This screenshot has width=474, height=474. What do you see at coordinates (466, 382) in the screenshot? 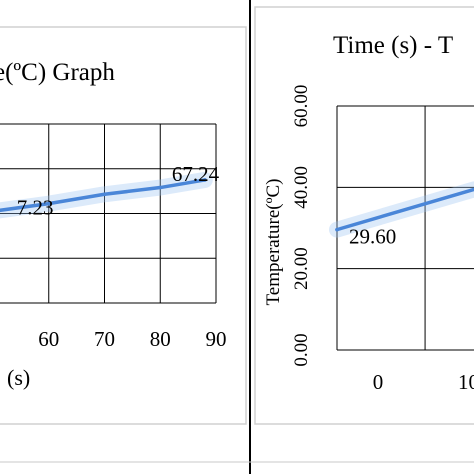
I see `right-x-tick-label: 10` at bounding box center [466, 382].